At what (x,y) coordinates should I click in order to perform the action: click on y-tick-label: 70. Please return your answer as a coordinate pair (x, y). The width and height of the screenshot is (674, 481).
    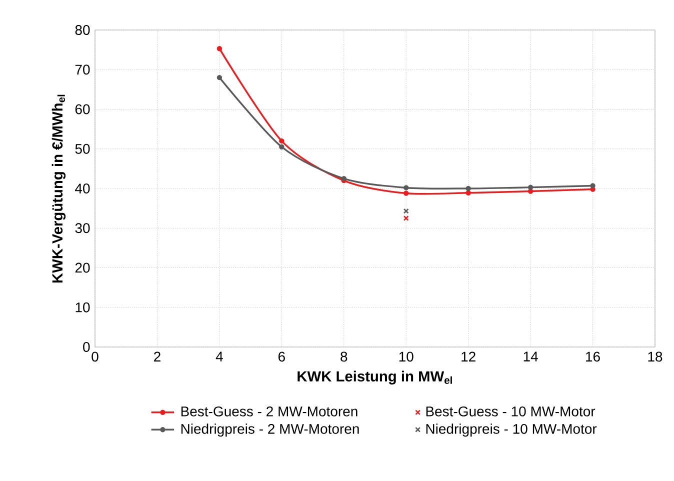
    Looking at the image, I should click on (82, 69).